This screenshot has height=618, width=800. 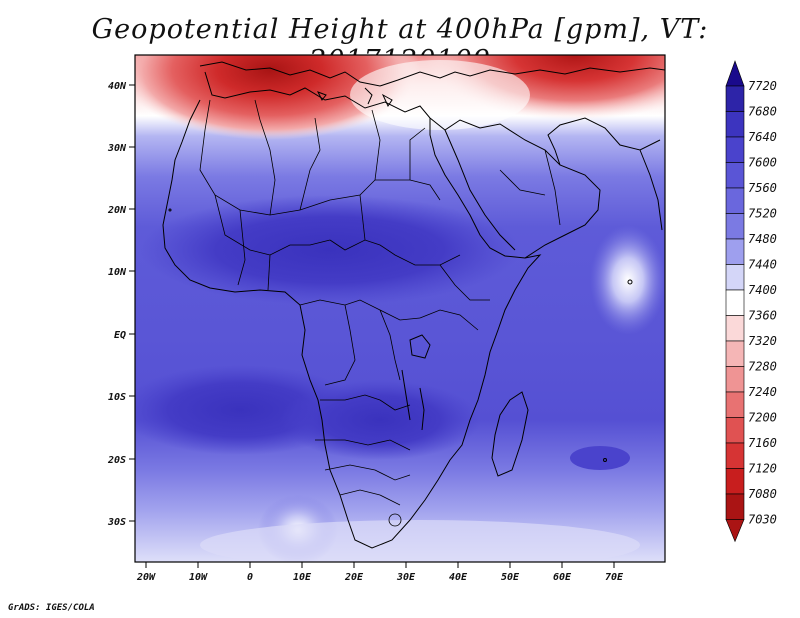 What do you see at coordinates (762, 86) in the screenshot?
I see `colorbar-level-label: 7720` at bounding box center [762, 86].